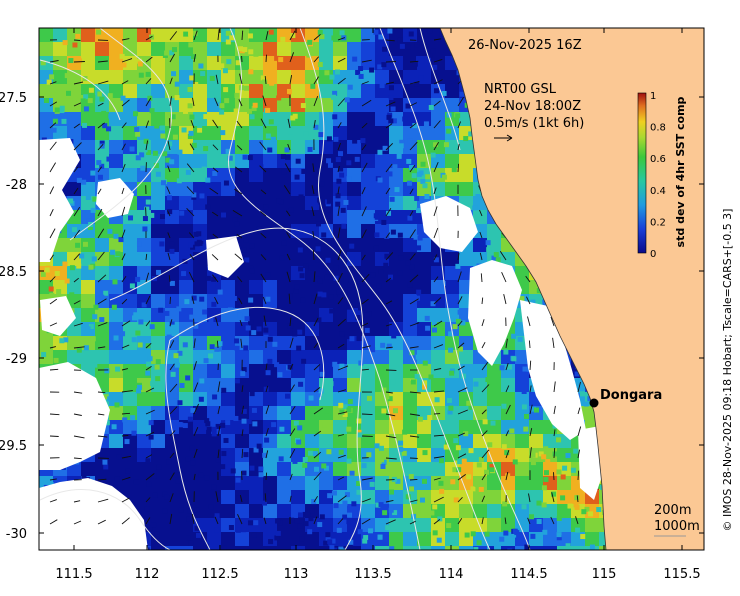 This screenshot has height=596, width=740. Describe the element at coordinates (13, 272) in the screenshot. I see `y-tick-label: 28.5` at that location.